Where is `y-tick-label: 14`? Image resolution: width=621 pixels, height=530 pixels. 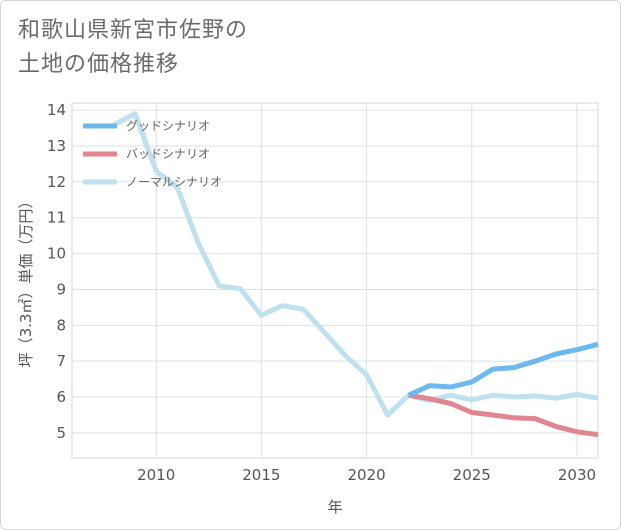
y-tick-label: 14 is located at coordinates (56, 110).